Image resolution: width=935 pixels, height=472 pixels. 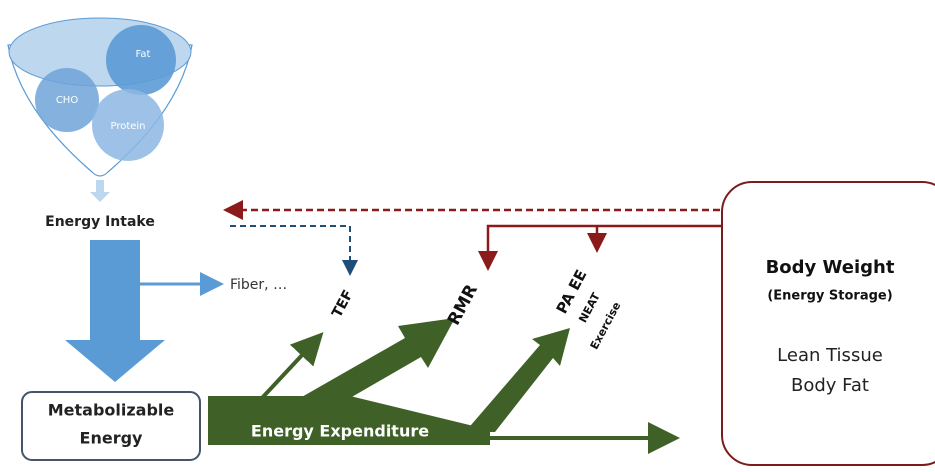 I want to click on small-arrow, so click(x=100, y=191).